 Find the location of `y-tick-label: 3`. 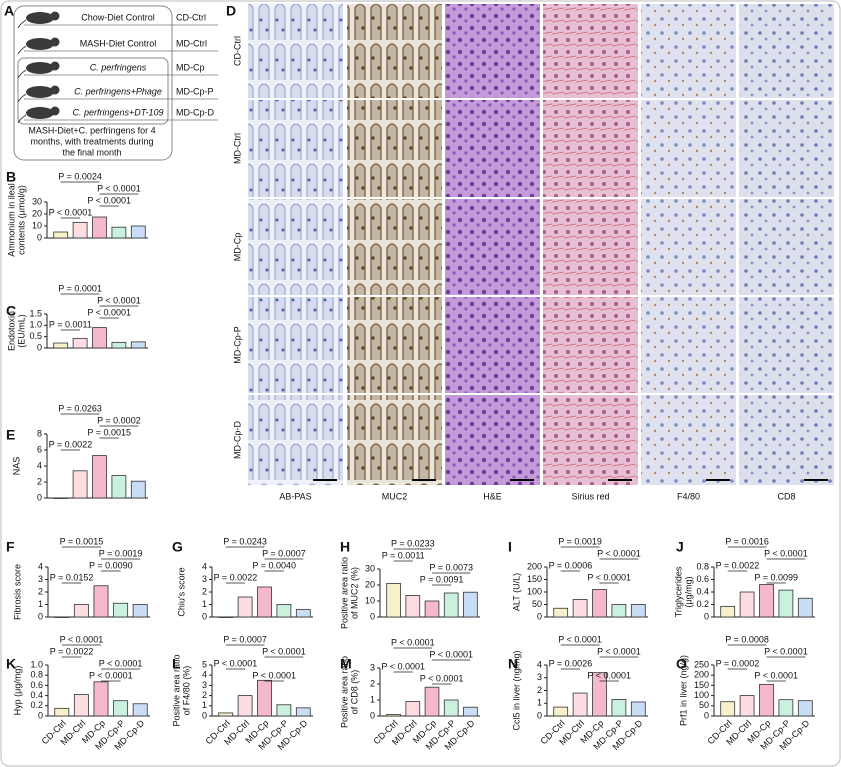

y-tick-label: 3 is located at coordinates (40, 579).